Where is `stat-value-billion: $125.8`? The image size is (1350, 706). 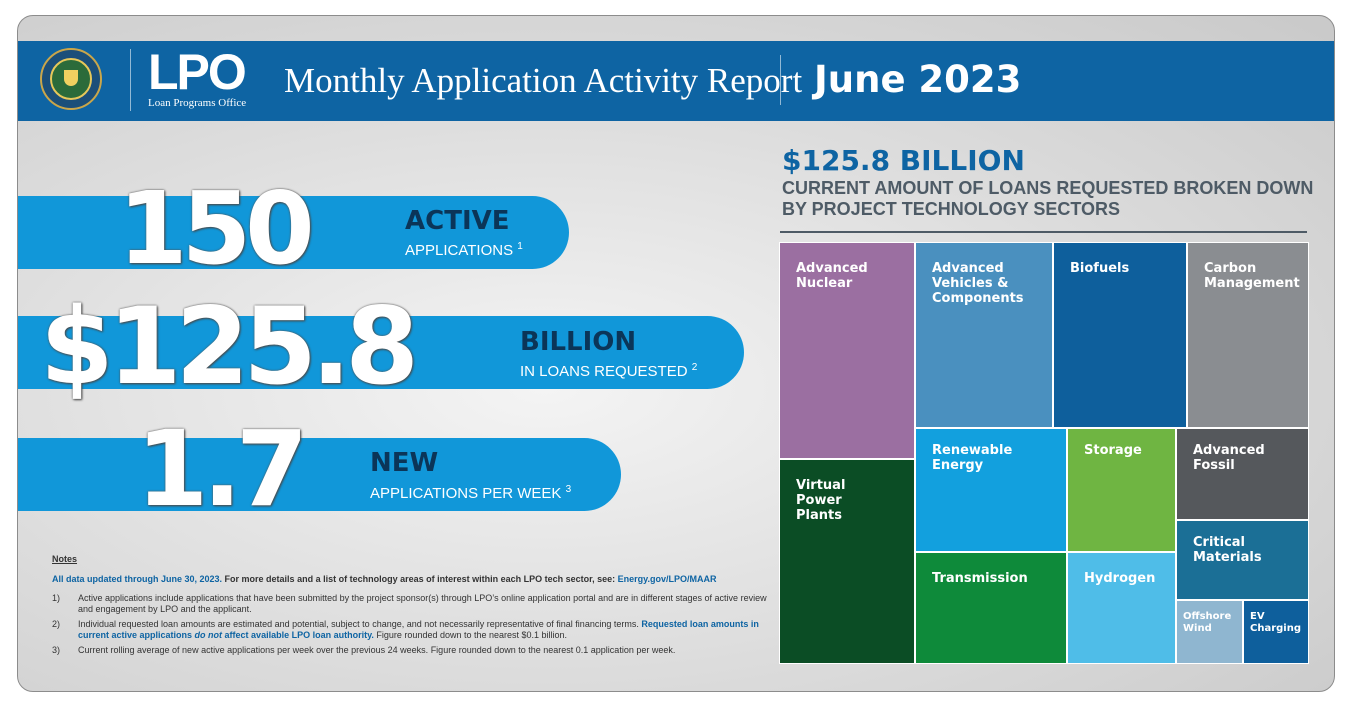
stat-value-billion: $125.8 is located at coordinates (229, 346).